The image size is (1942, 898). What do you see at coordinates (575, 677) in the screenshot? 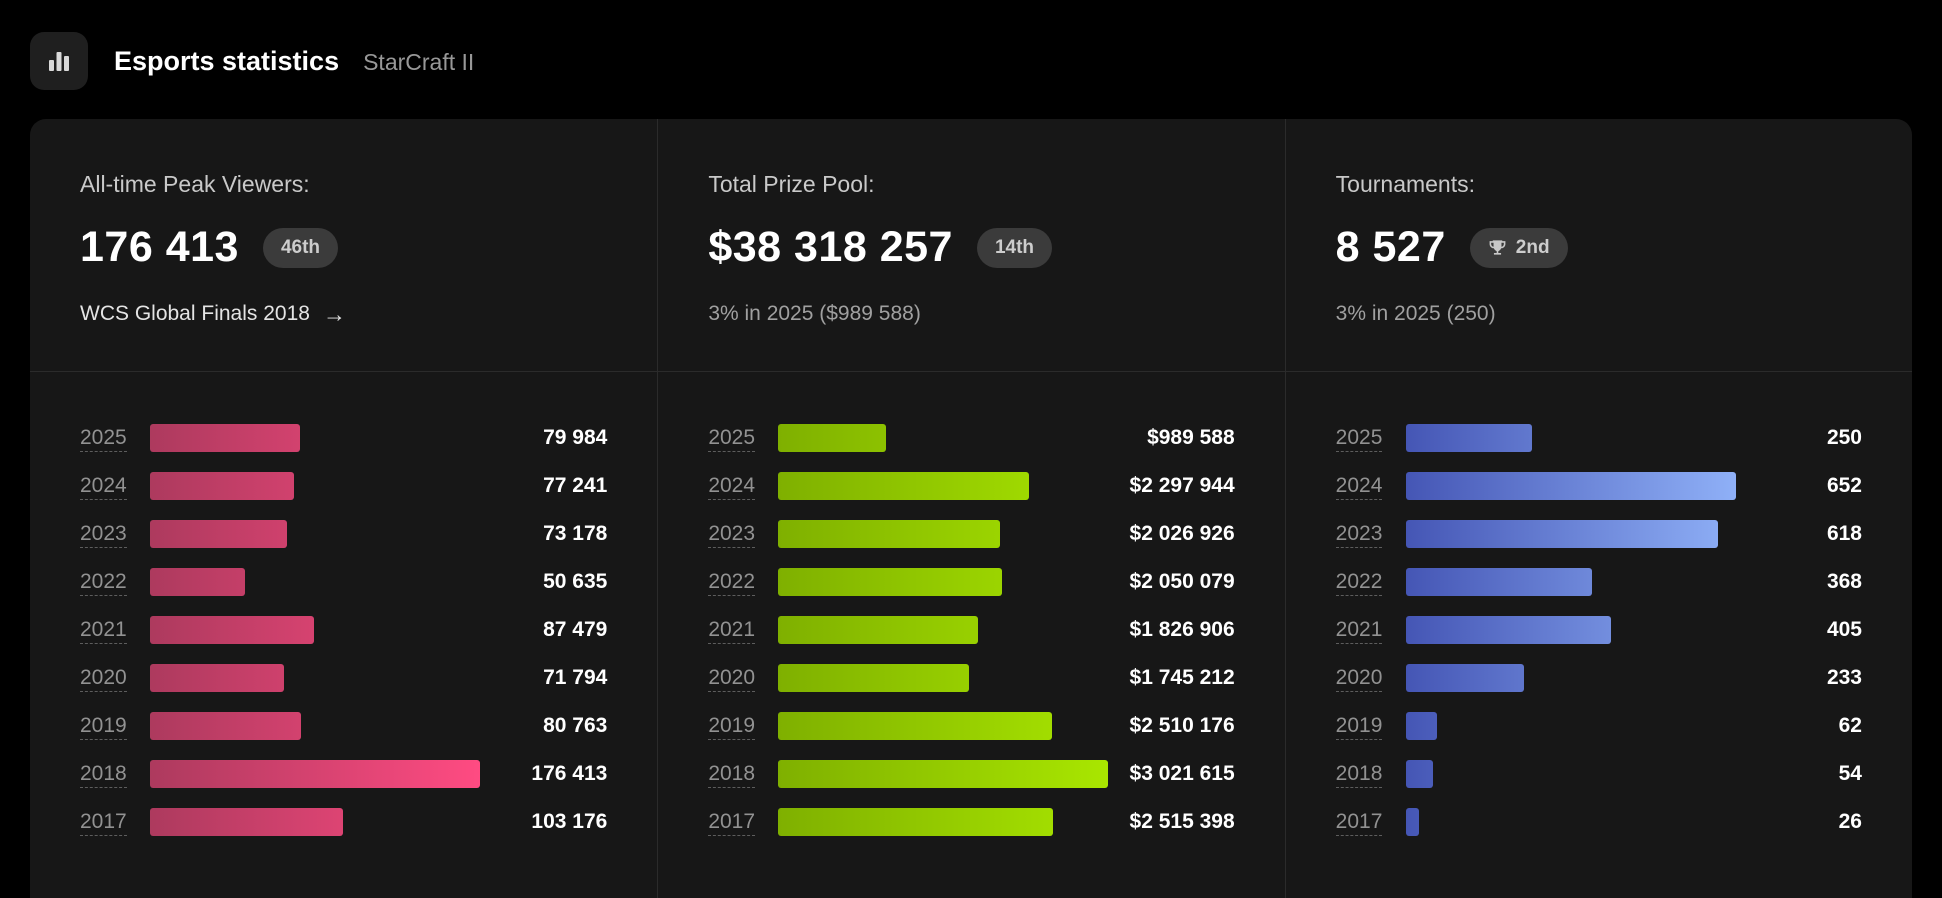
I see `bar-value-label: 71 794` at bounding box center [575, 677].